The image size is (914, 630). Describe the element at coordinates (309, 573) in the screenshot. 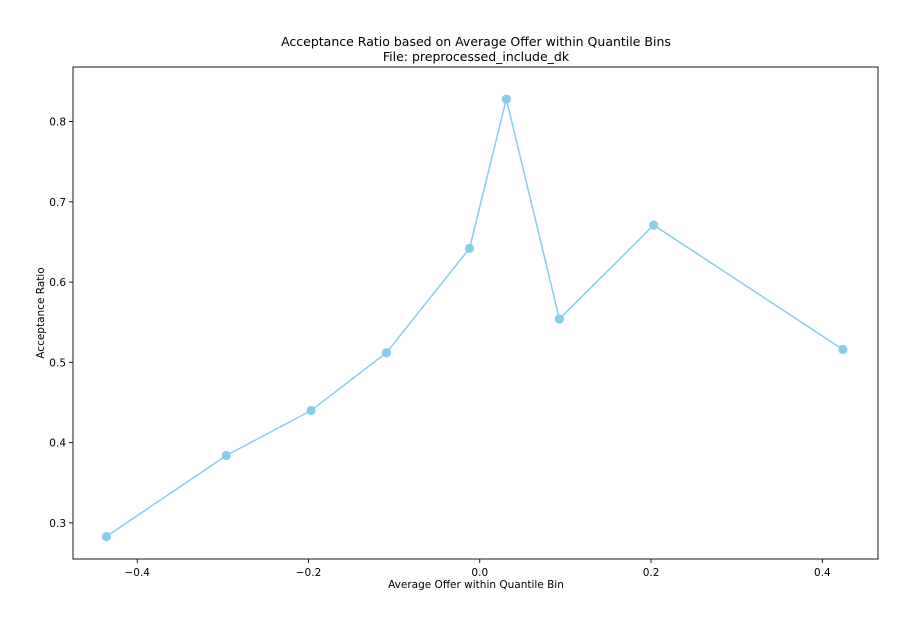

I see `x-tick-label: −0.2` at that location.